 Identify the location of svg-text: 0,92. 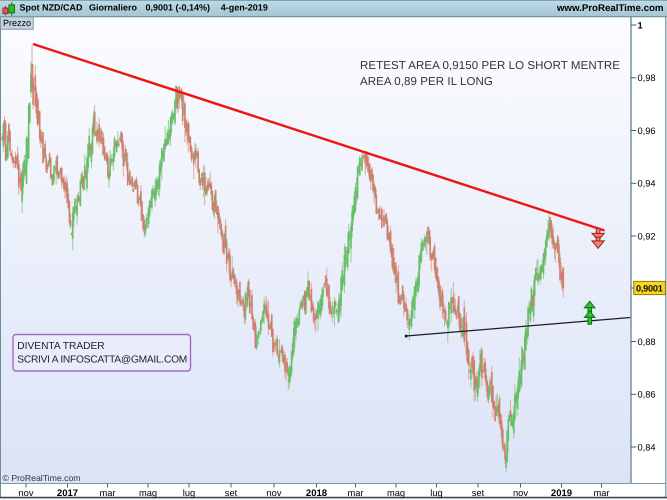
(647, 236).